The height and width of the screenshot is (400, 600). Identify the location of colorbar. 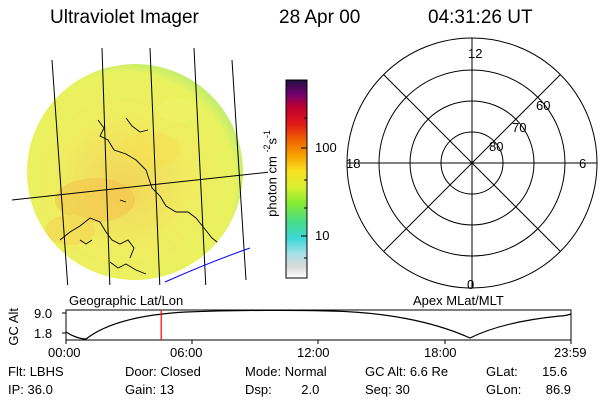
(296, 179).